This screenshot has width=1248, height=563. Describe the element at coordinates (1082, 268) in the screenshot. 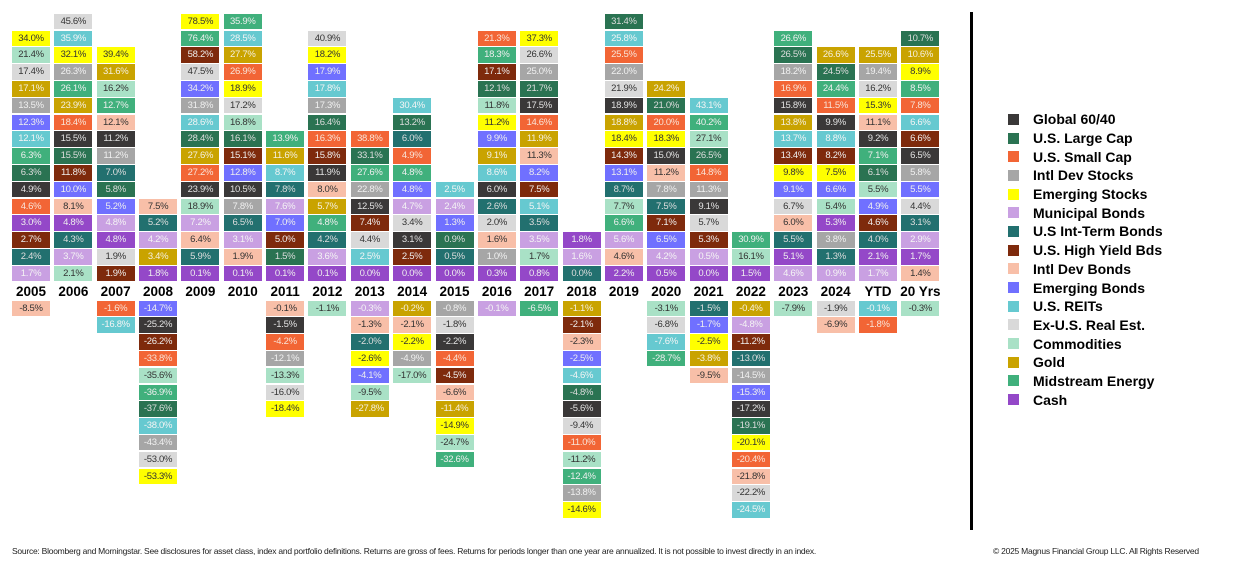

I see `legend-label: Intl Dev Bonds` at that location.